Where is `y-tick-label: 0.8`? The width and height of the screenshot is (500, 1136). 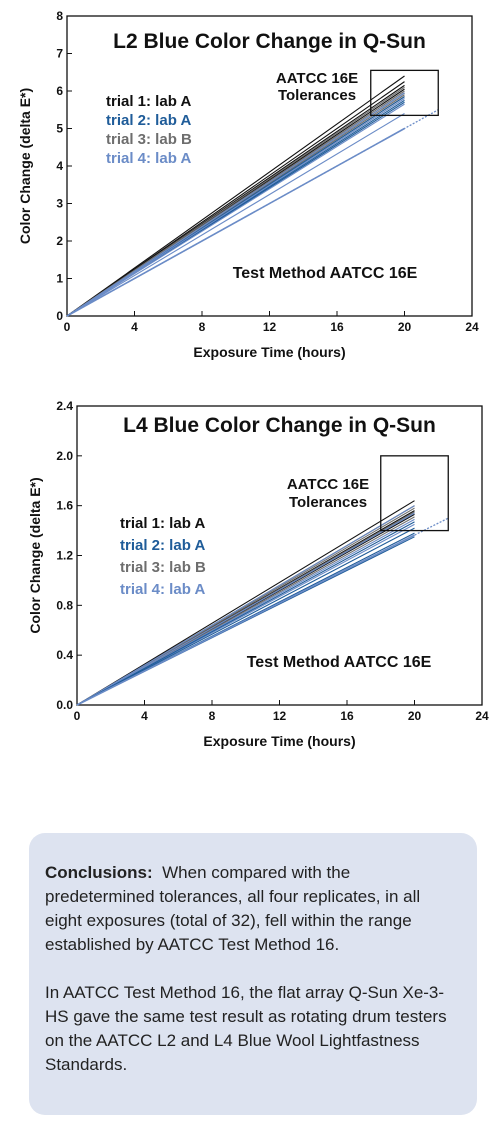
y-tick-label: 0.8 is located at coordinates (64, 605).